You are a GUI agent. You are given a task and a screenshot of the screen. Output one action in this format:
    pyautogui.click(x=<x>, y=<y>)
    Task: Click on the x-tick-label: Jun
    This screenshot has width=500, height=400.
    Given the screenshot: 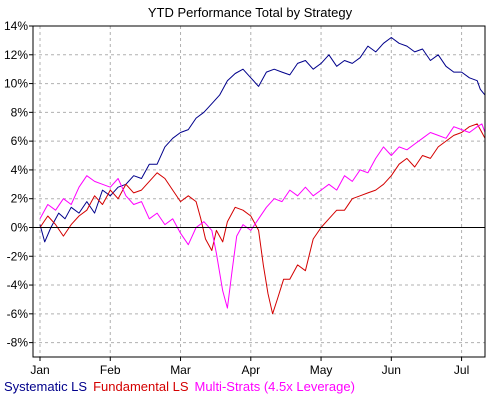 What is the action you would take?
    pyautogui.click(x=391, y=370)
    